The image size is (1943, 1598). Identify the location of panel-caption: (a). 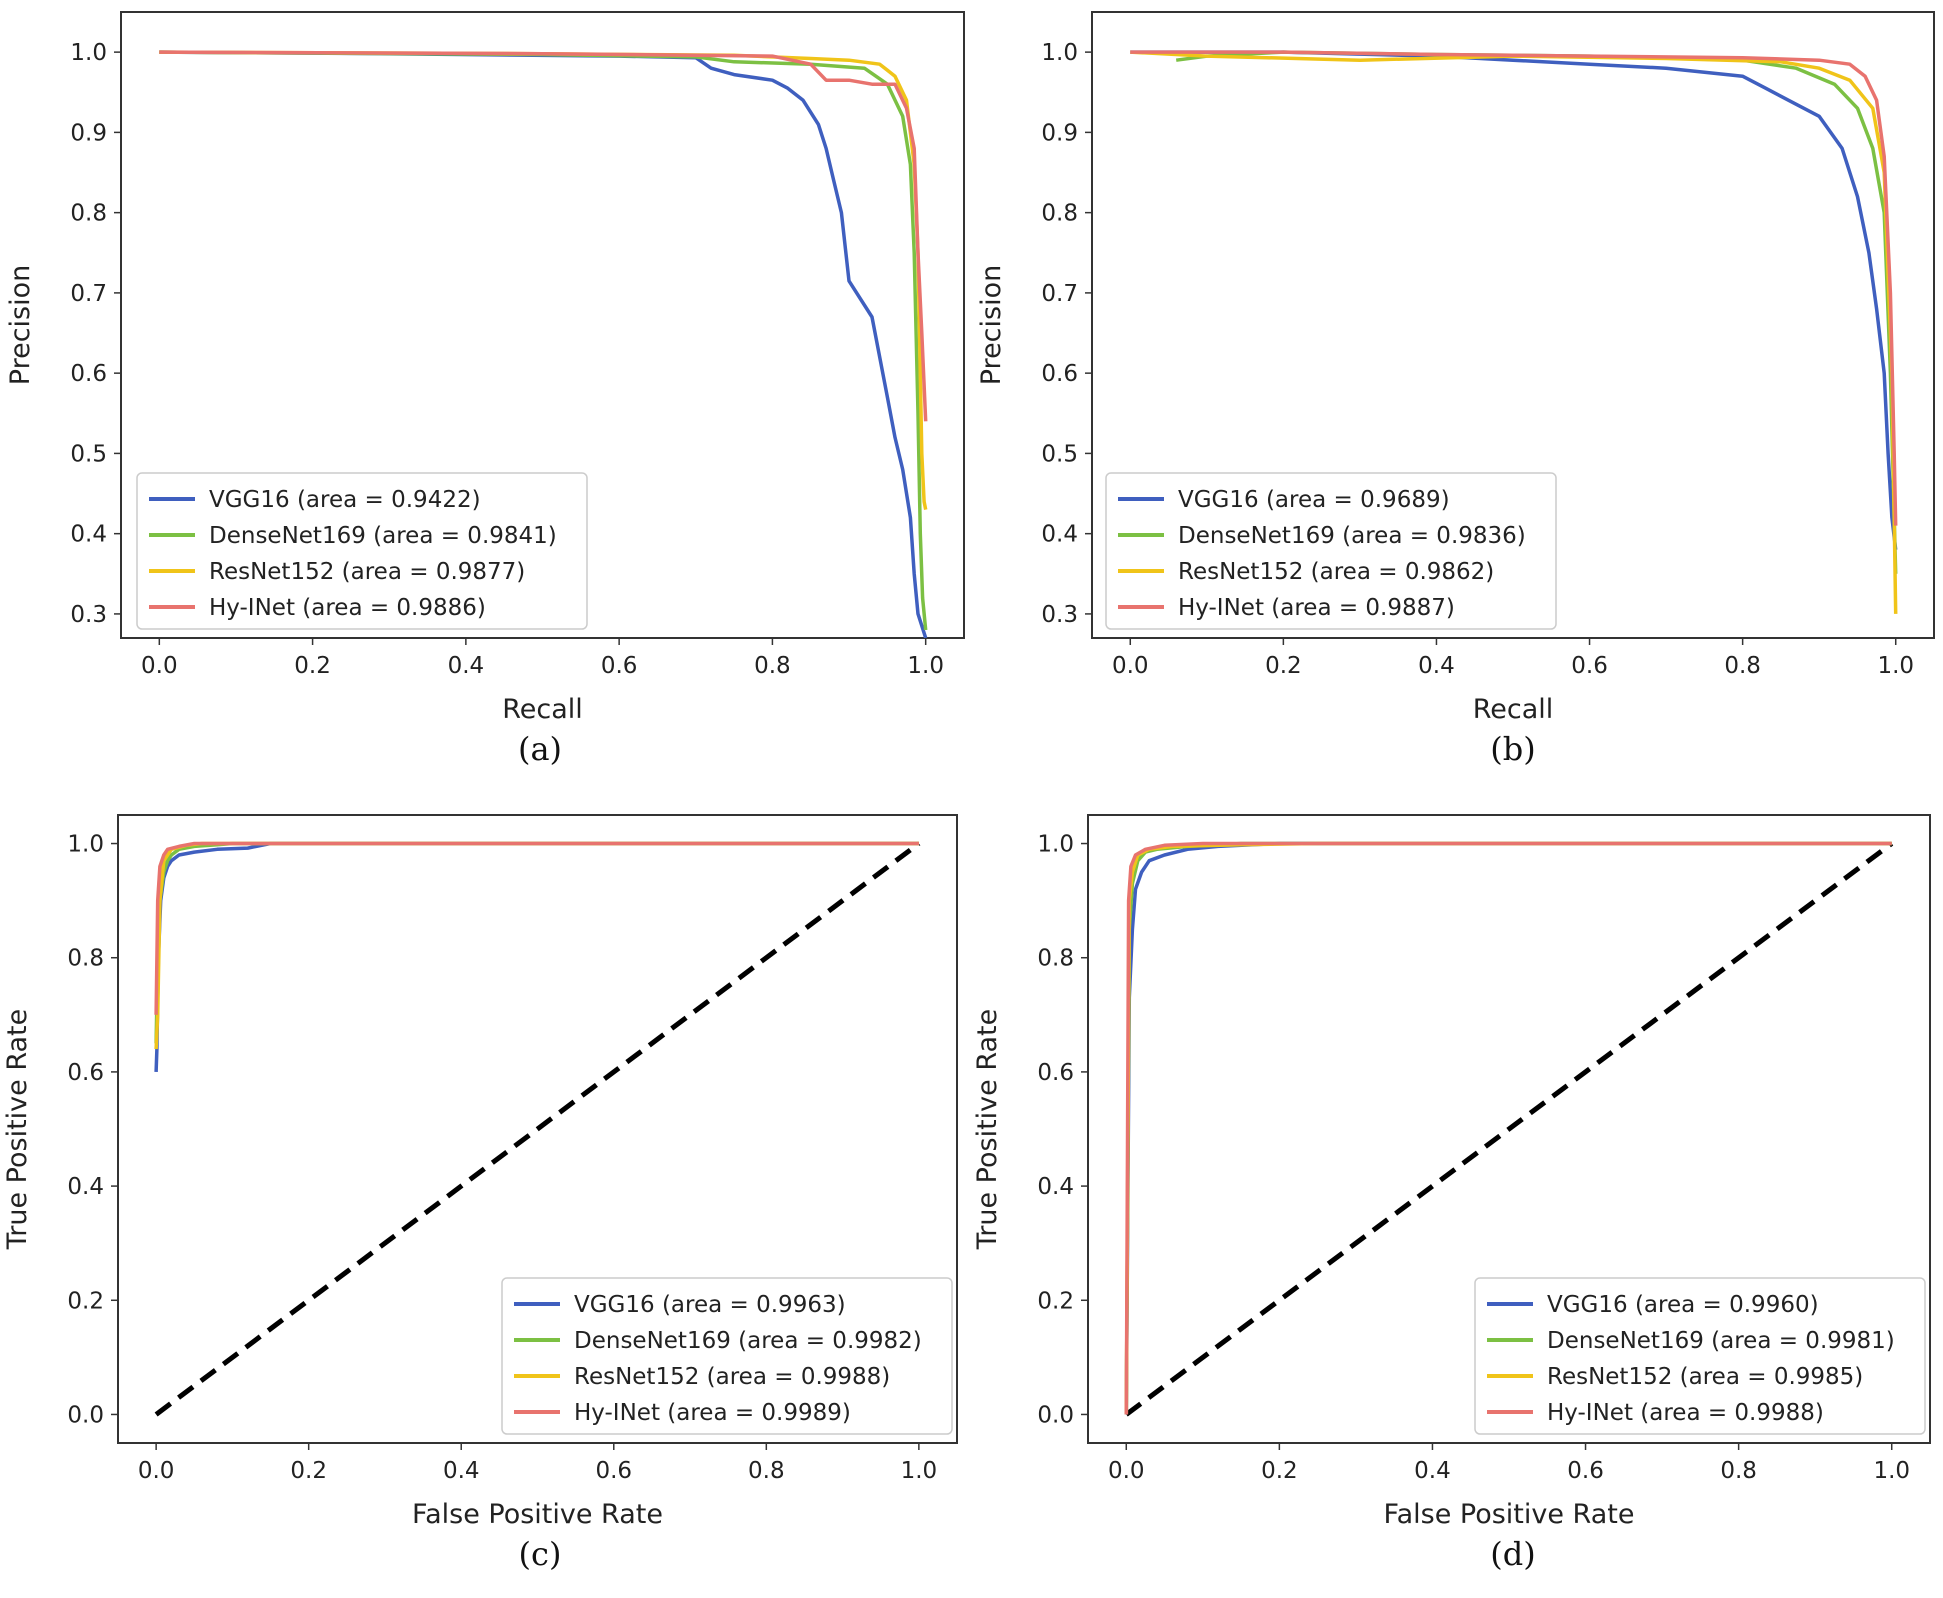
(540, 749).